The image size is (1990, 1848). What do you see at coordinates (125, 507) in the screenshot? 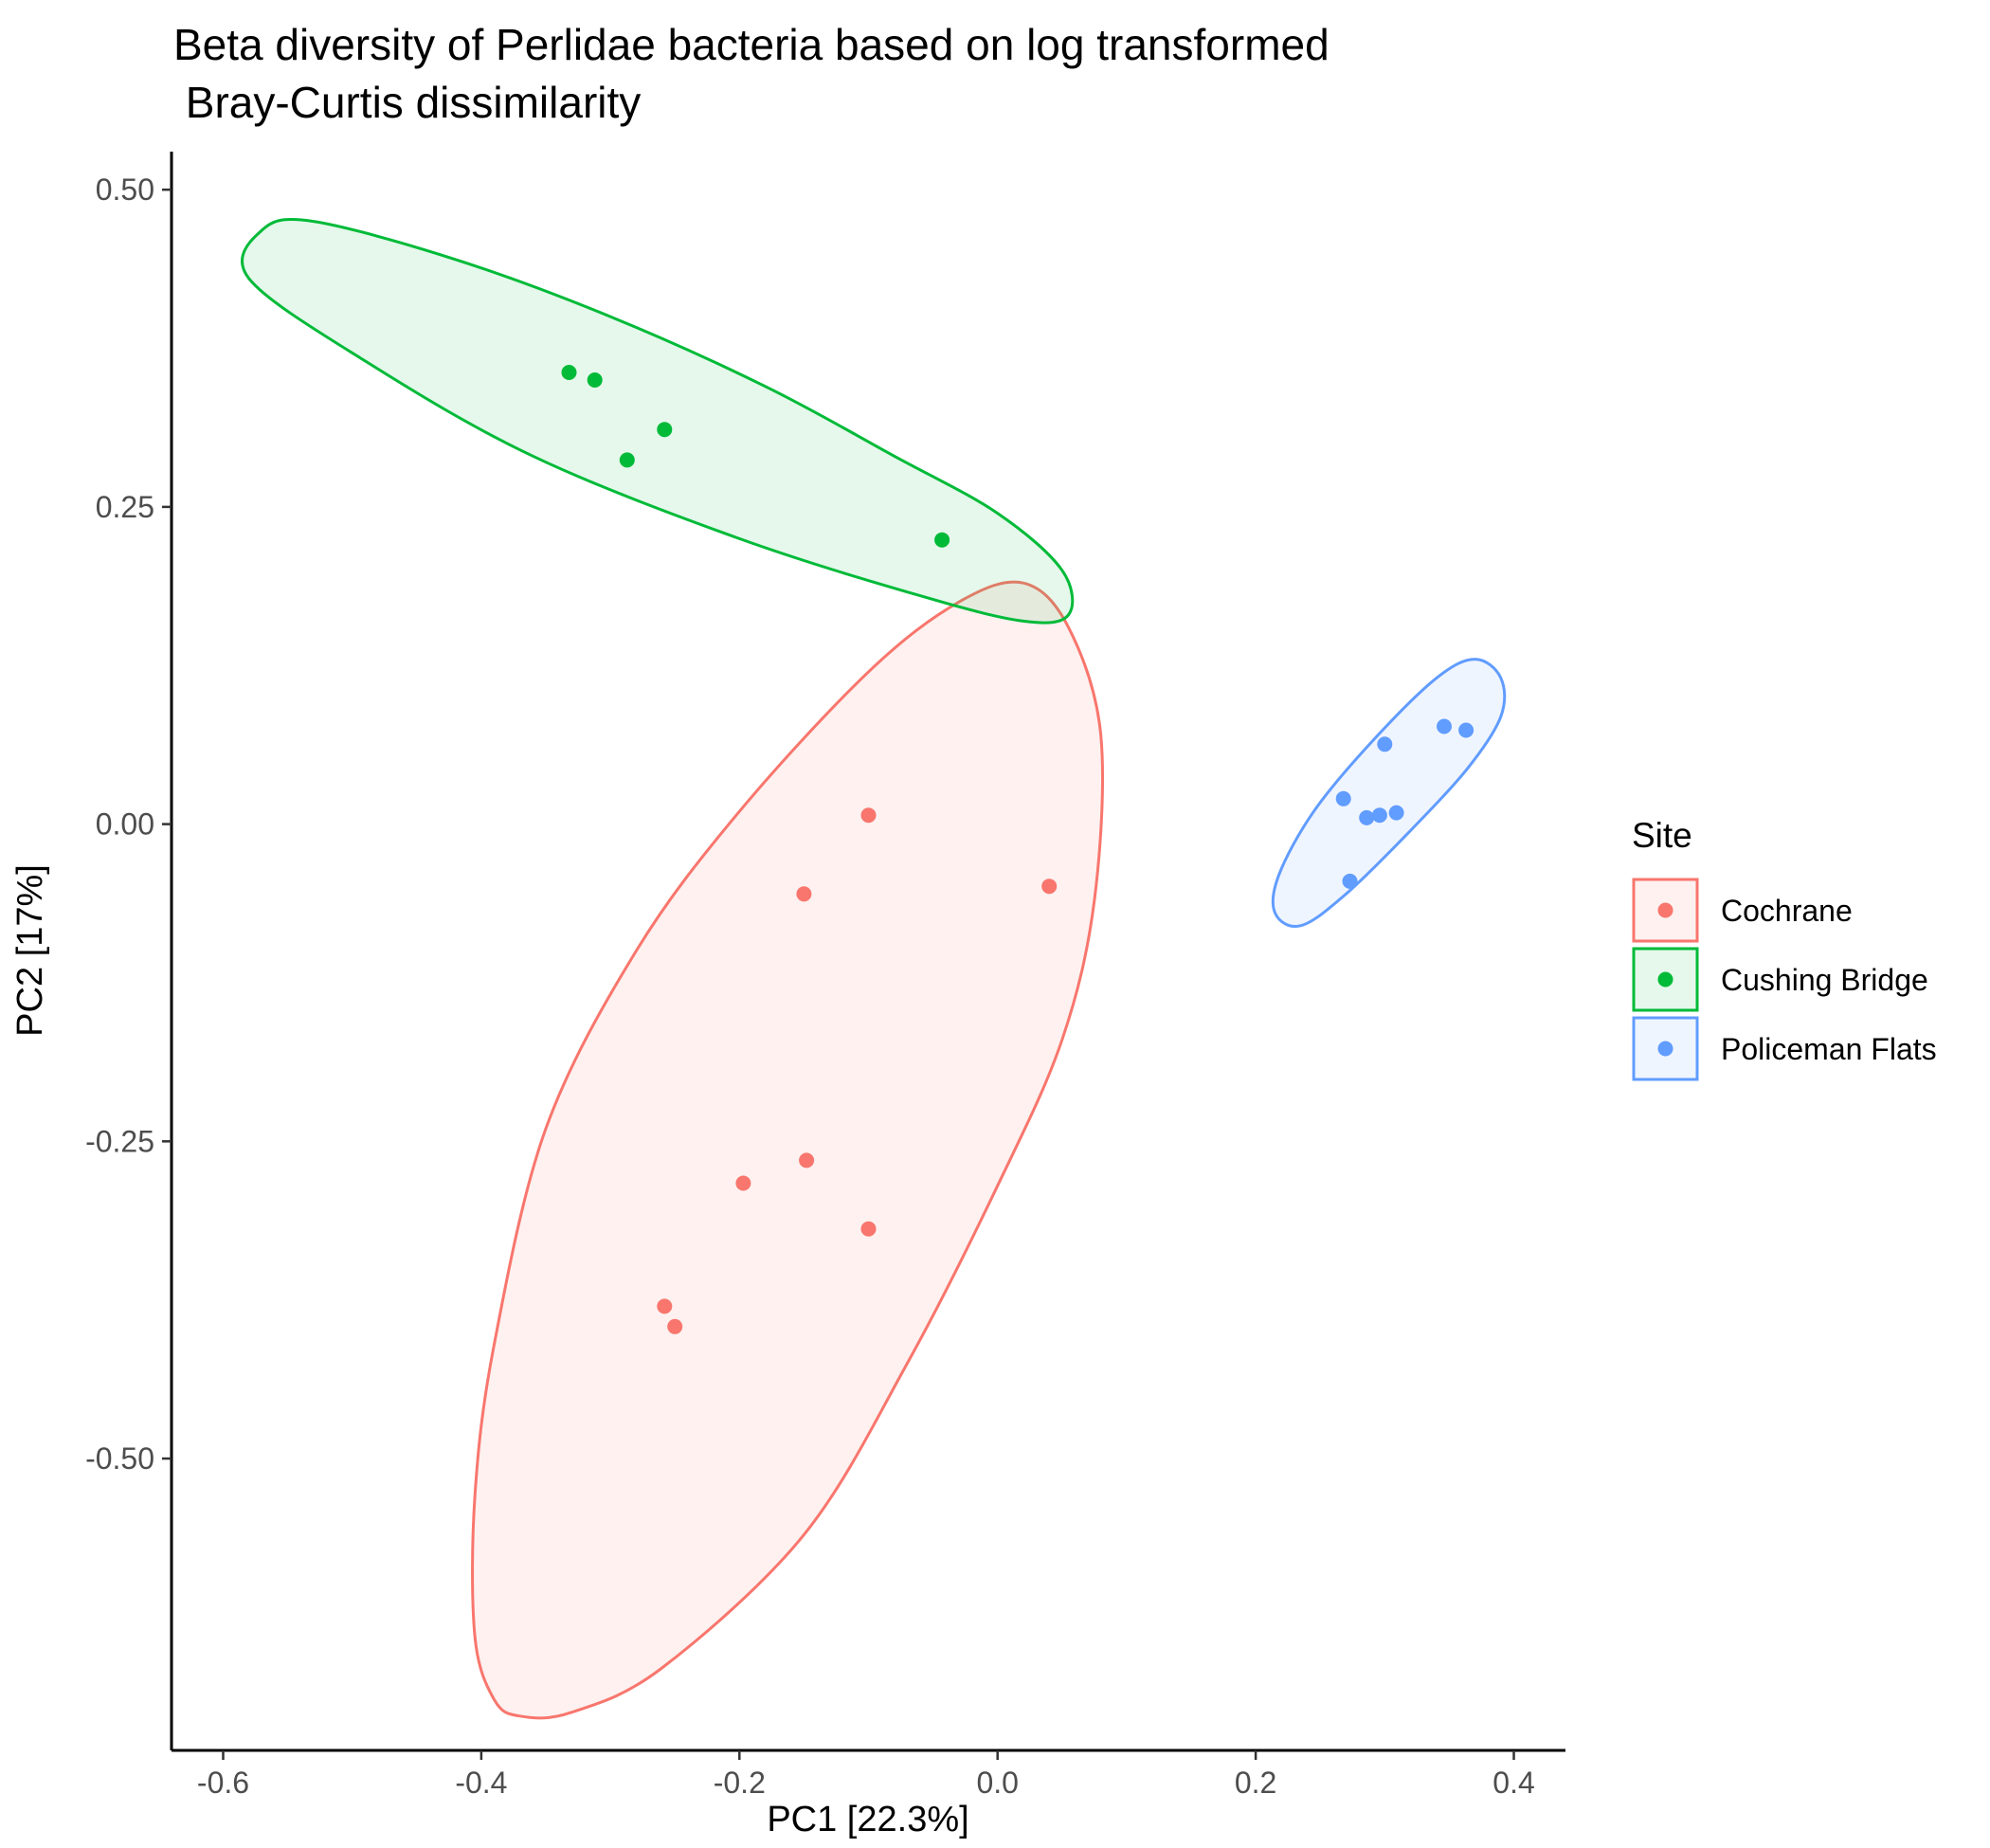
I see `y-tick-label: 0.25` at bounding box center [125, 507].